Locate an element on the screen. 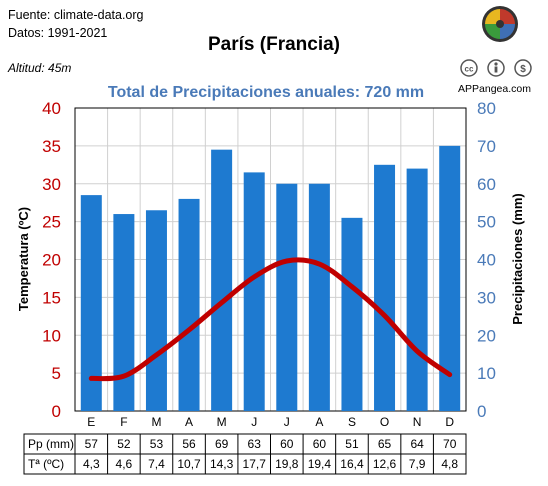  altitude-label: Altitud: 45m is located at coordinates (40, 68).